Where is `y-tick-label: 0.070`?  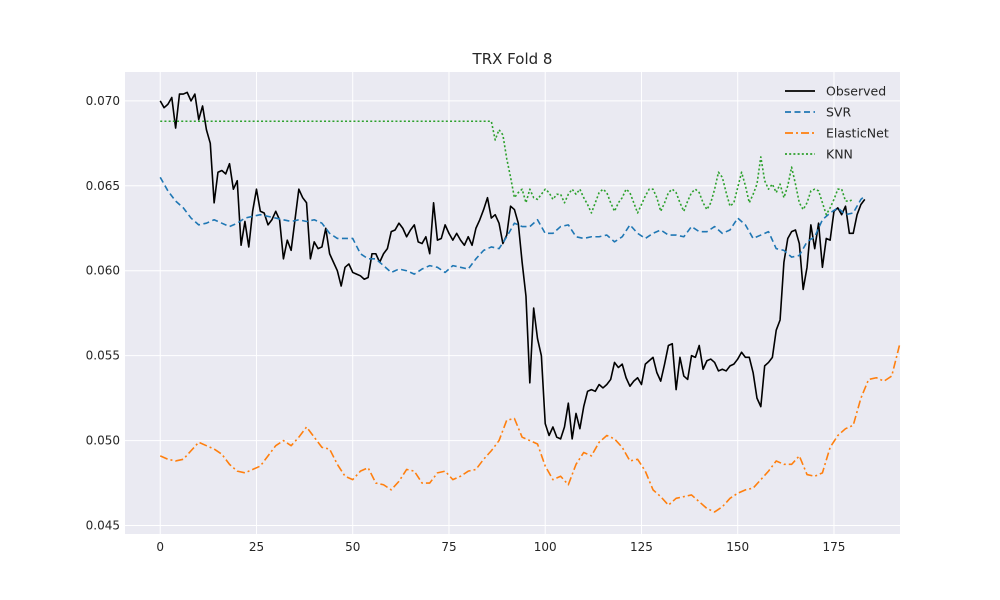 y-tick-label: 0.070 is located at coordinates (103, 101).